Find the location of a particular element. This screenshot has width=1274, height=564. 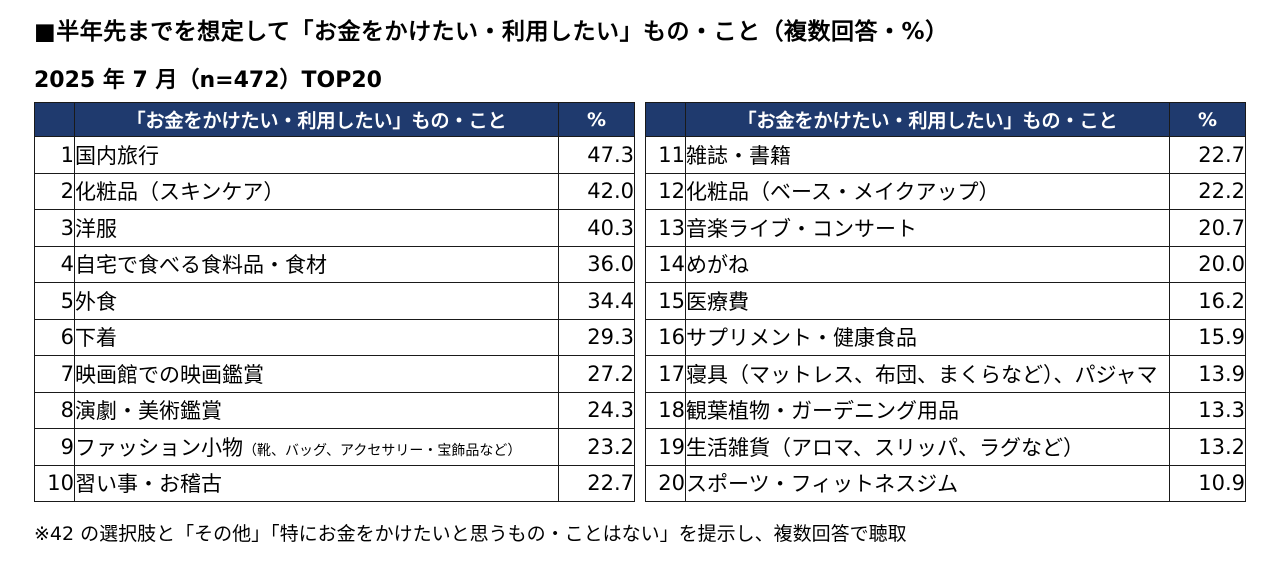

table-row: 6 下着 29.3 is located at coordinates (334, 337).